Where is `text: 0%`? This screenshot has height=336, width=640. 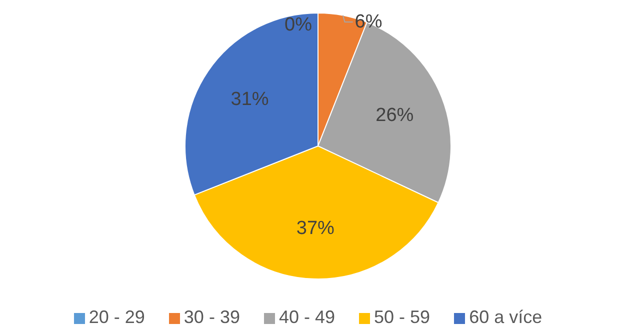 text: 0% is located at coordinates (298, 25).